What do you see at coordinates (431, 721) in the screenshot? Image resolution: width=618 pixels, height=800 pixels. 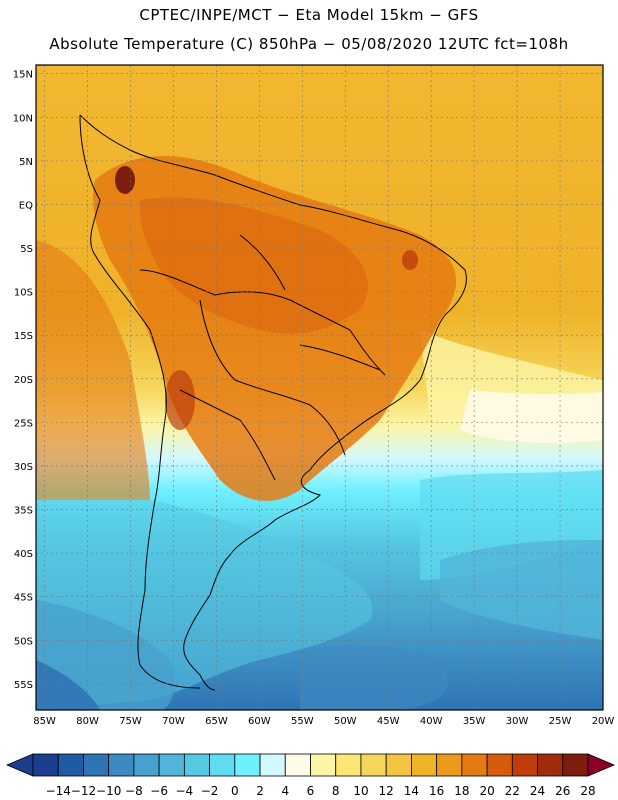 I see `lon-label: 40W` at bounding box center [431, 721].